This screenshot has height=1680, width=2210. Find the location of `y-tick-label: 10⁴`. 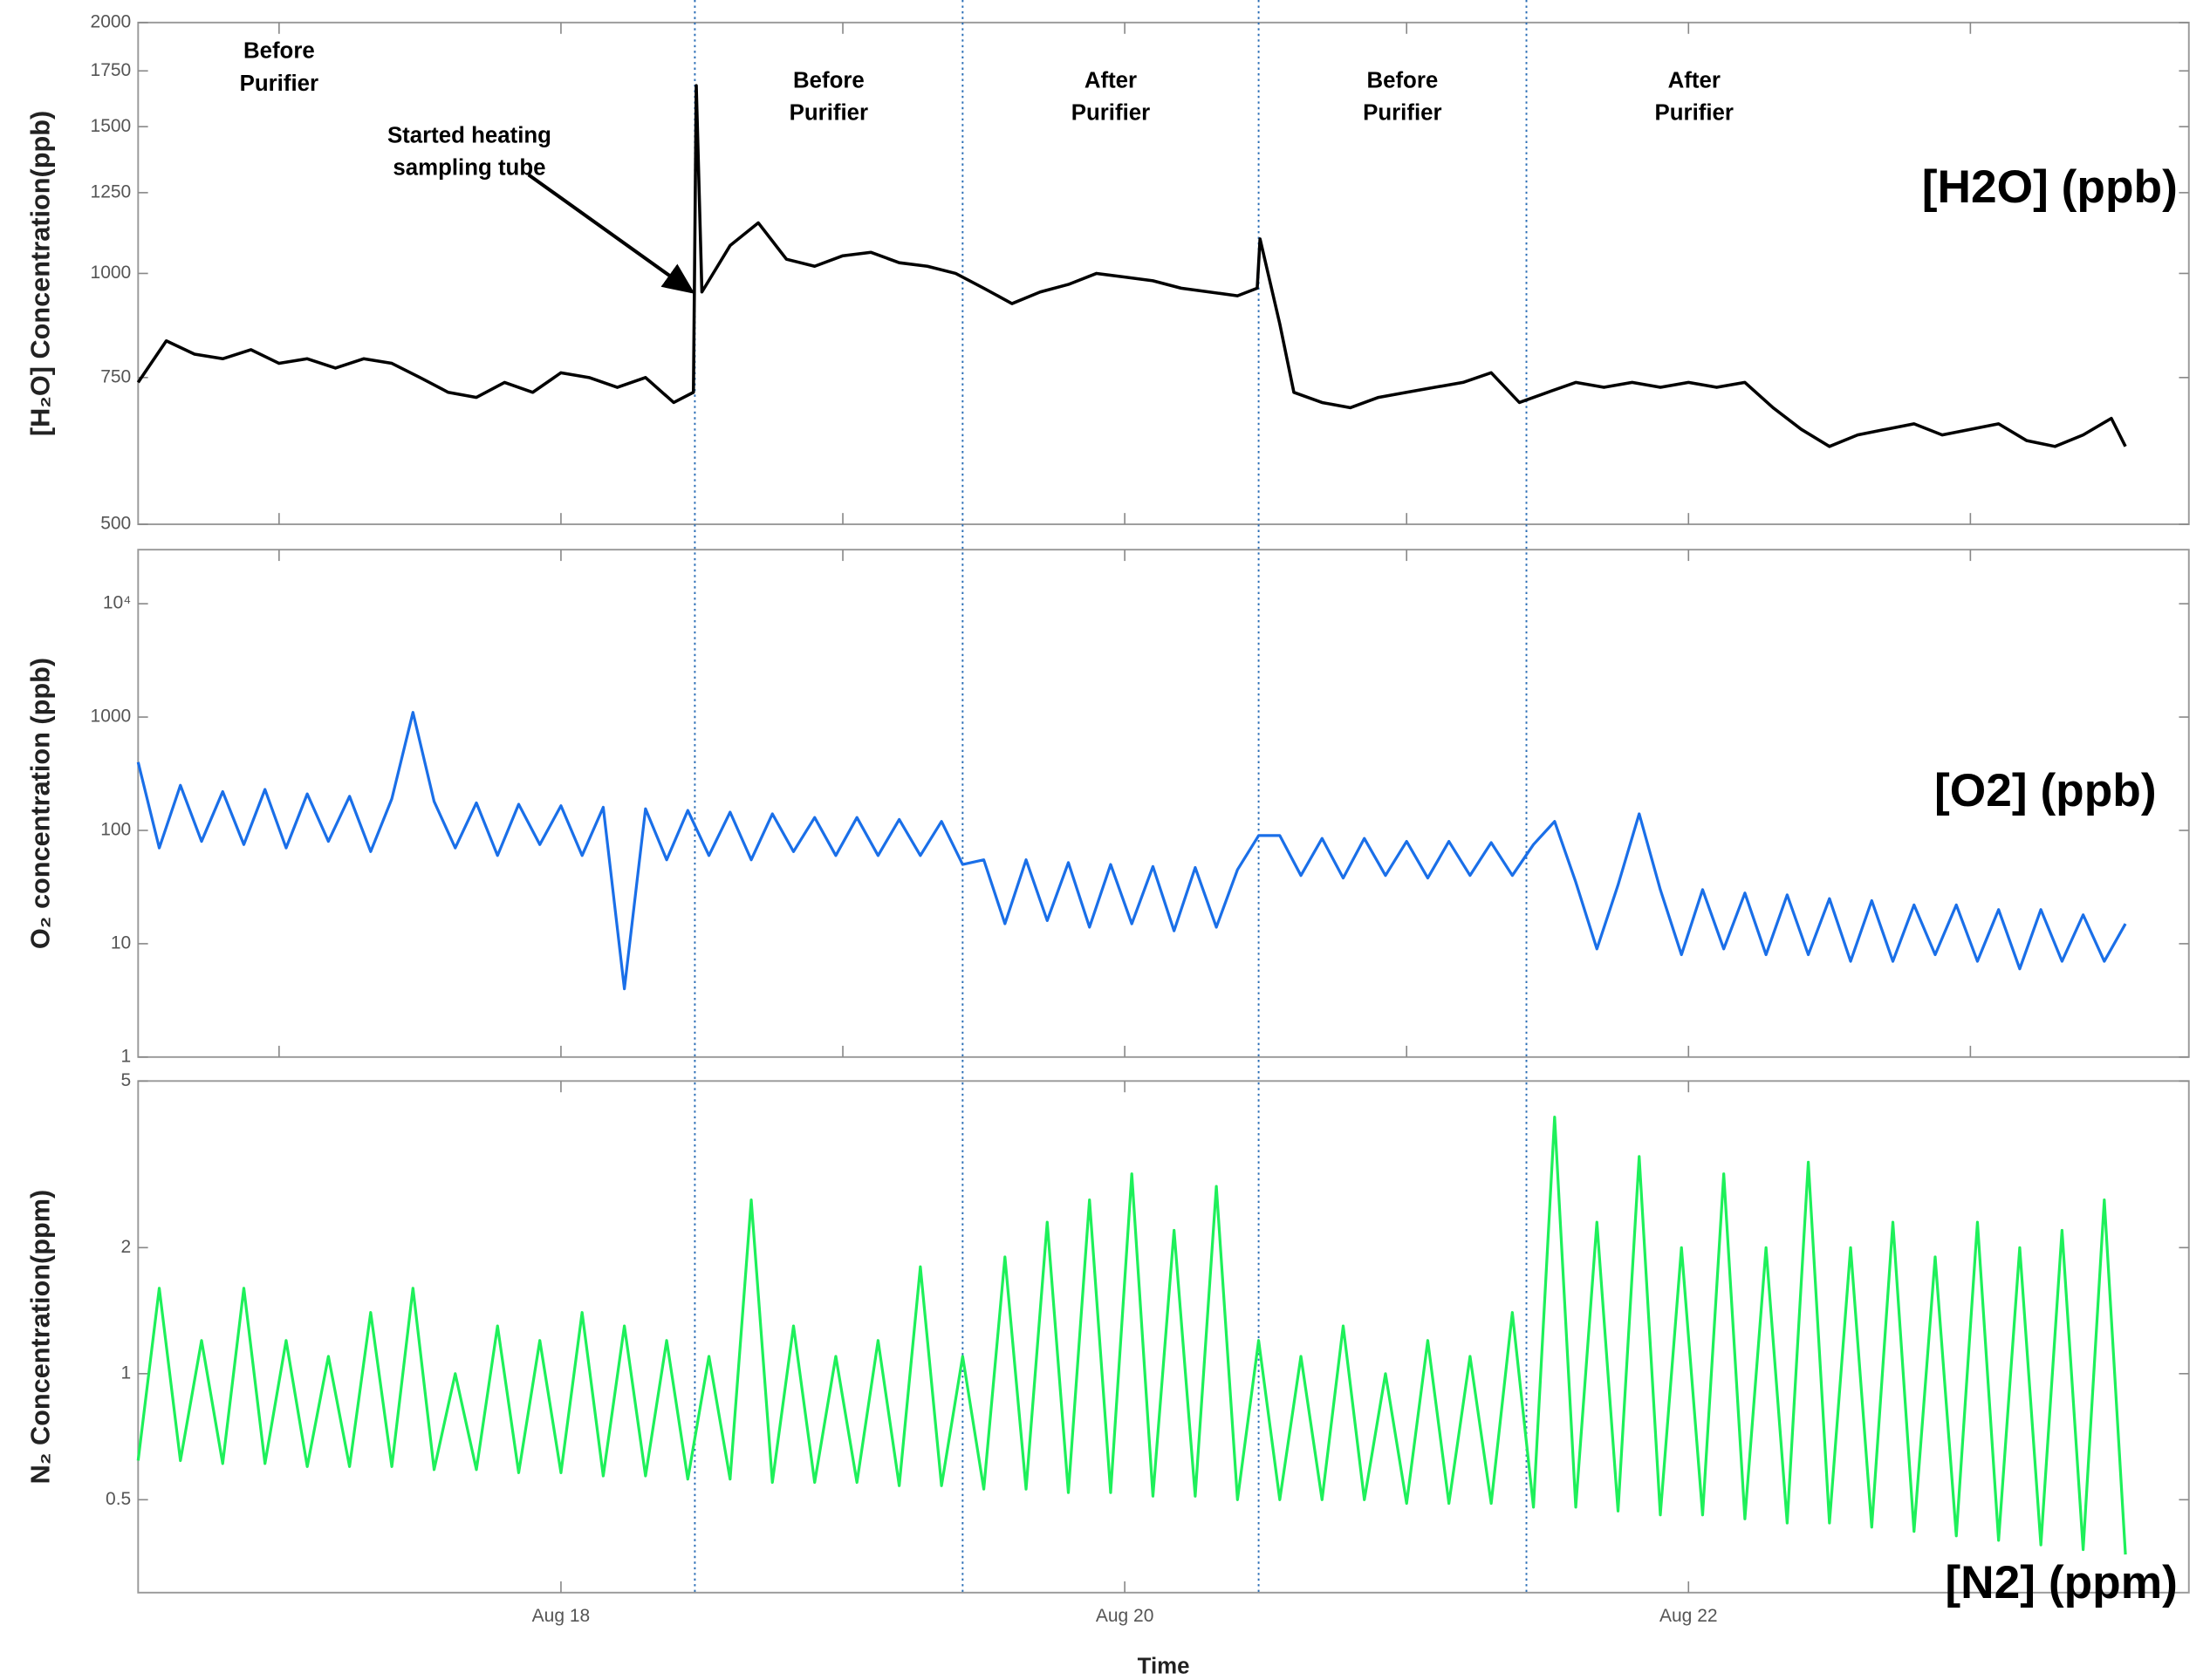

y-tick-label: 10⁴ is located at coordinates (117, 603).